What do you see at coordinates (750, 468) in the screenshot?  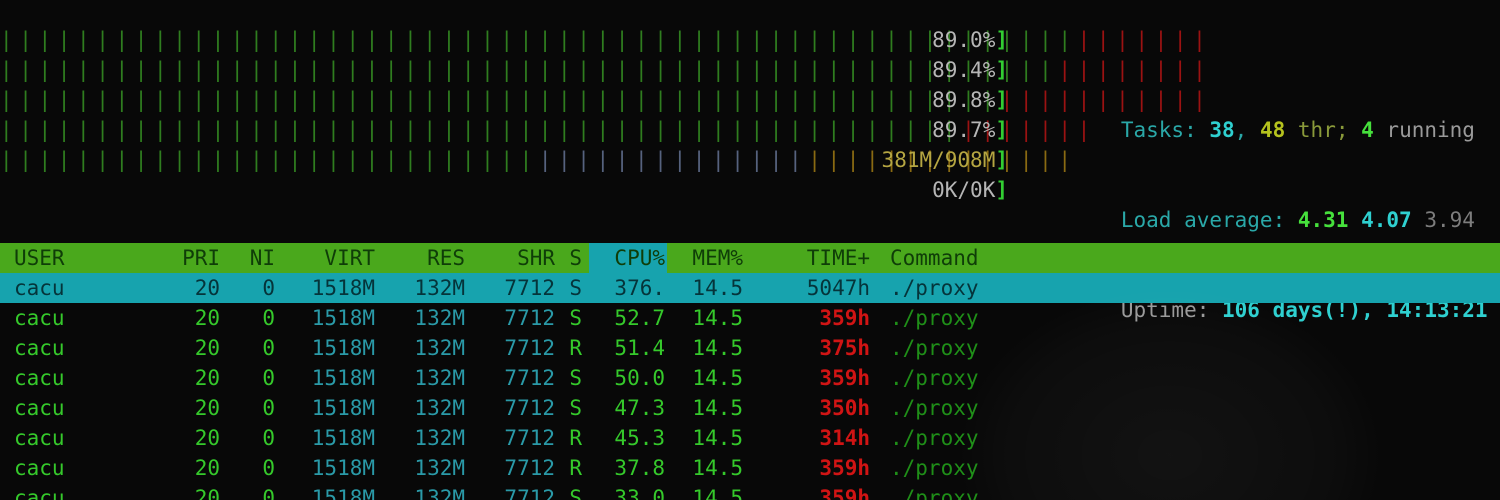 I see `table-row: cacu 20 0 1518M 132M 7712 R 37.8 14.5 359h ./proxy` at bounding box center [750, 468].